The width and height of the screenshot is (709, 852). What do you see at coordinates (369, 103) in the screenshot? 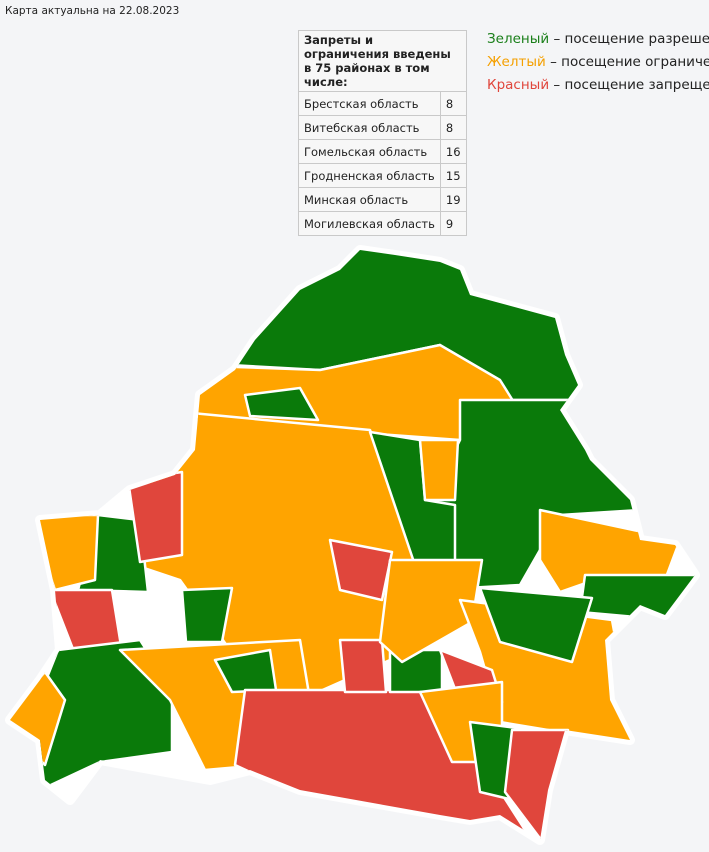
I see `region-name: Брестская область` at bounding box center [369, 103].